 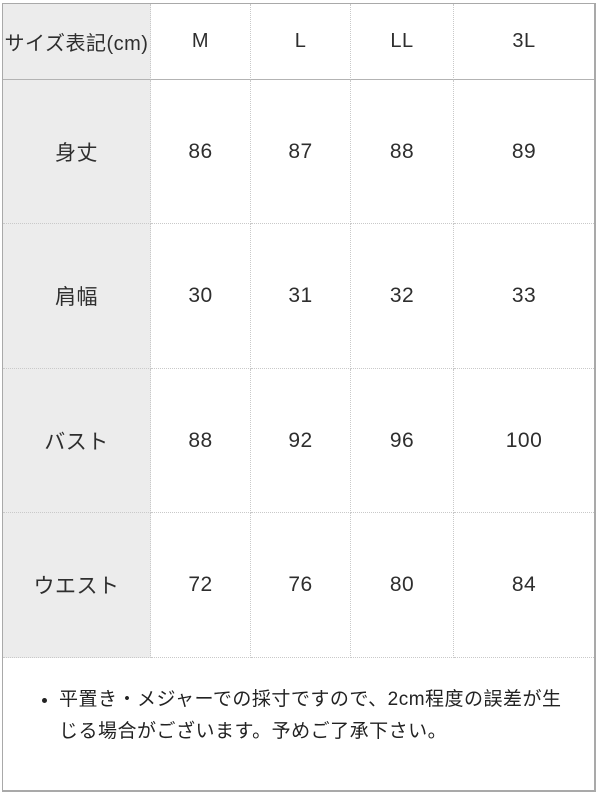 I want to click on cell-waist-ll: 80, so click(x=402, y=585).